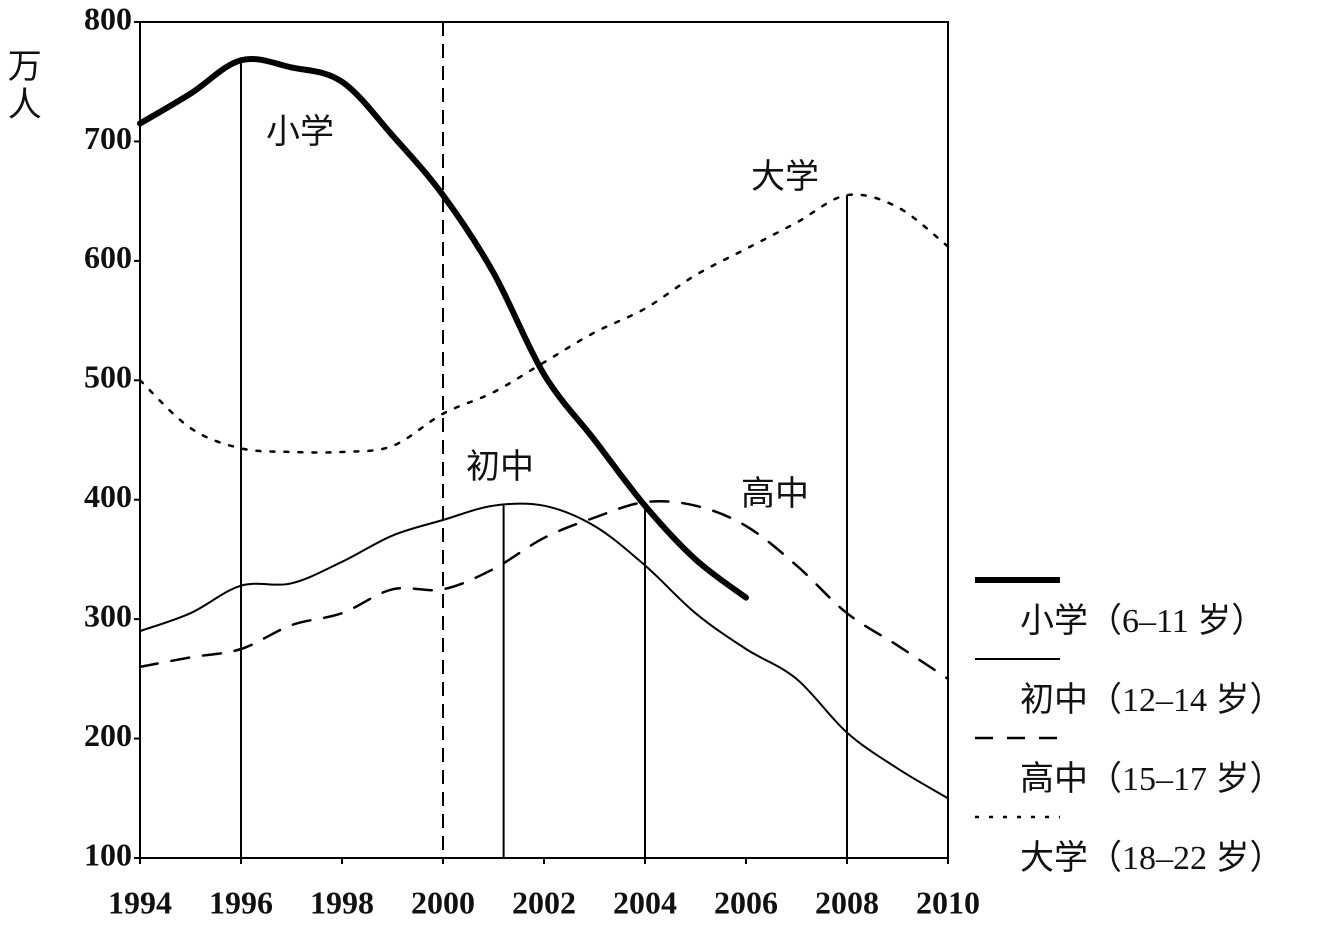 The width and height of the screenshot is (1332, 934). Describe the element at coordinates (443, 902) in the screenshot. I see `x-tick-label: 2000` at that location.